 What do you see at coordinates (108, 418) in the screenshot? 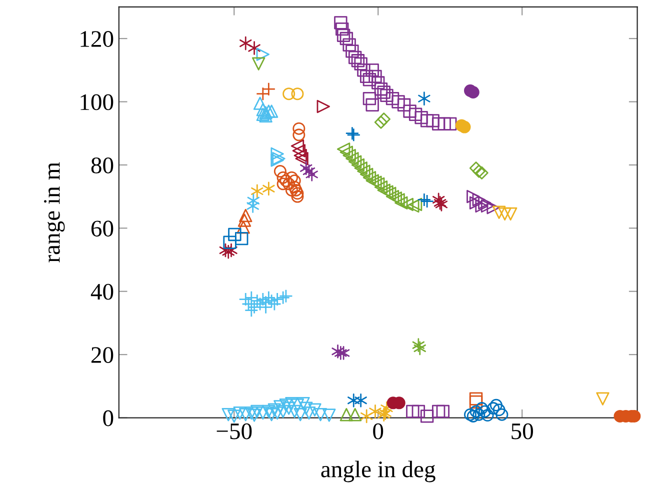
I see `y-tick-label: 0` at bounding box center [108, 418].